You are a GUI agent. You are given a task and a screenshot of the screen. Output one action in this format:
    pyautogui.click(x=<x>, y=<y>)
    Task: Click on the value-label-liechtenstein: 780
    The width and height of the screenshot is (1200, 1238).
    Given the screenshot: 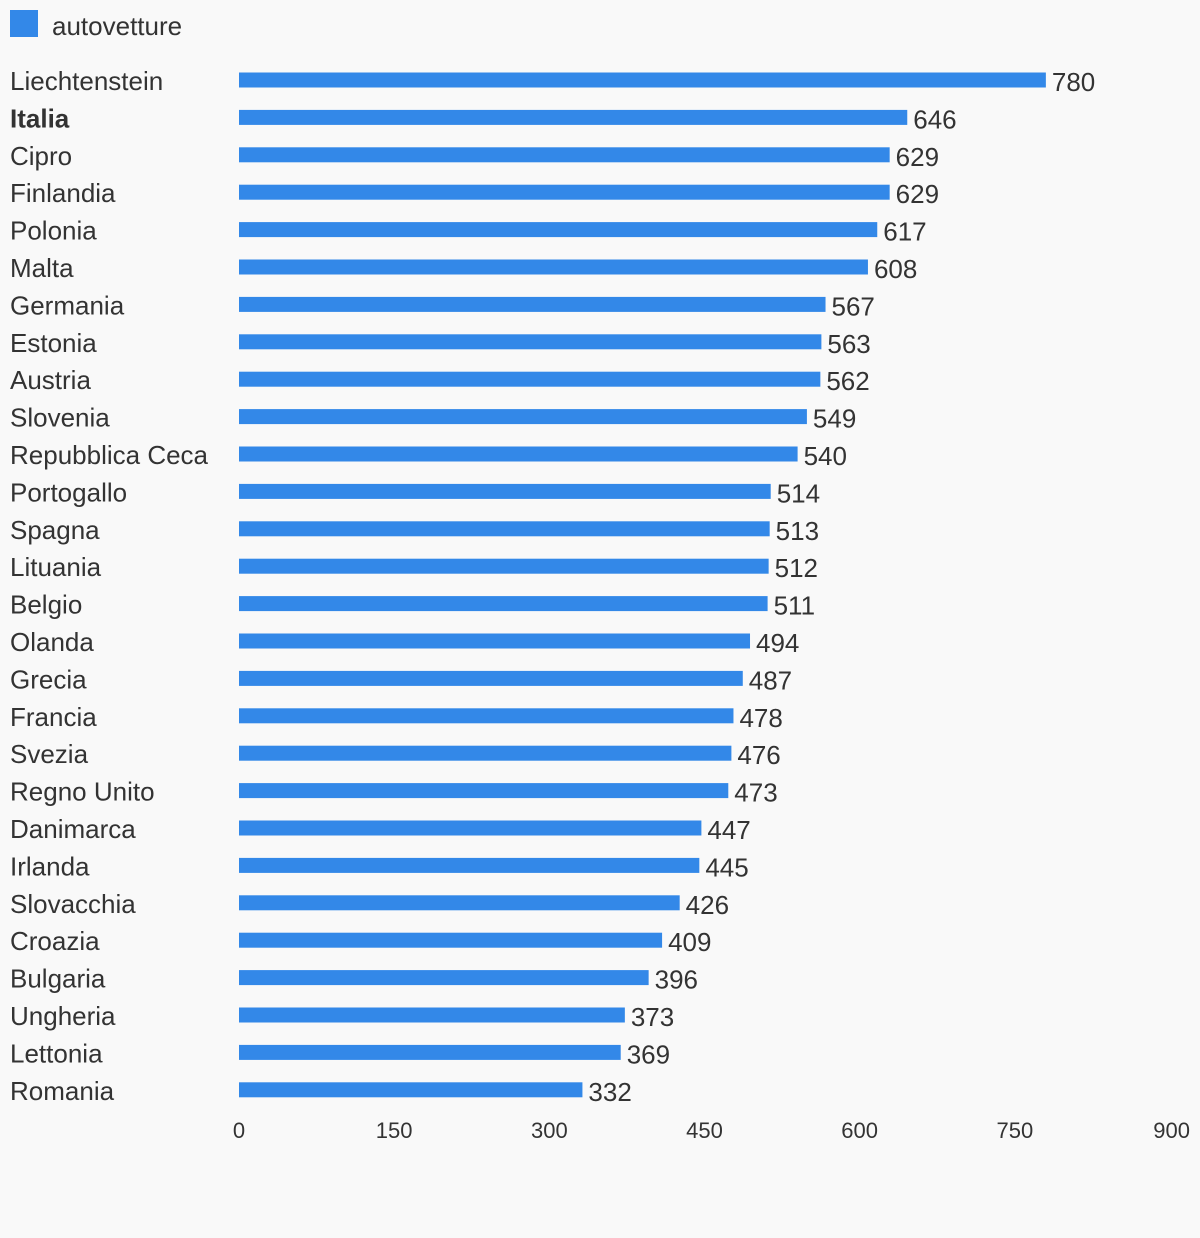 What is the action you would take?
    pyautogui.click(x=1073, y=82)
    